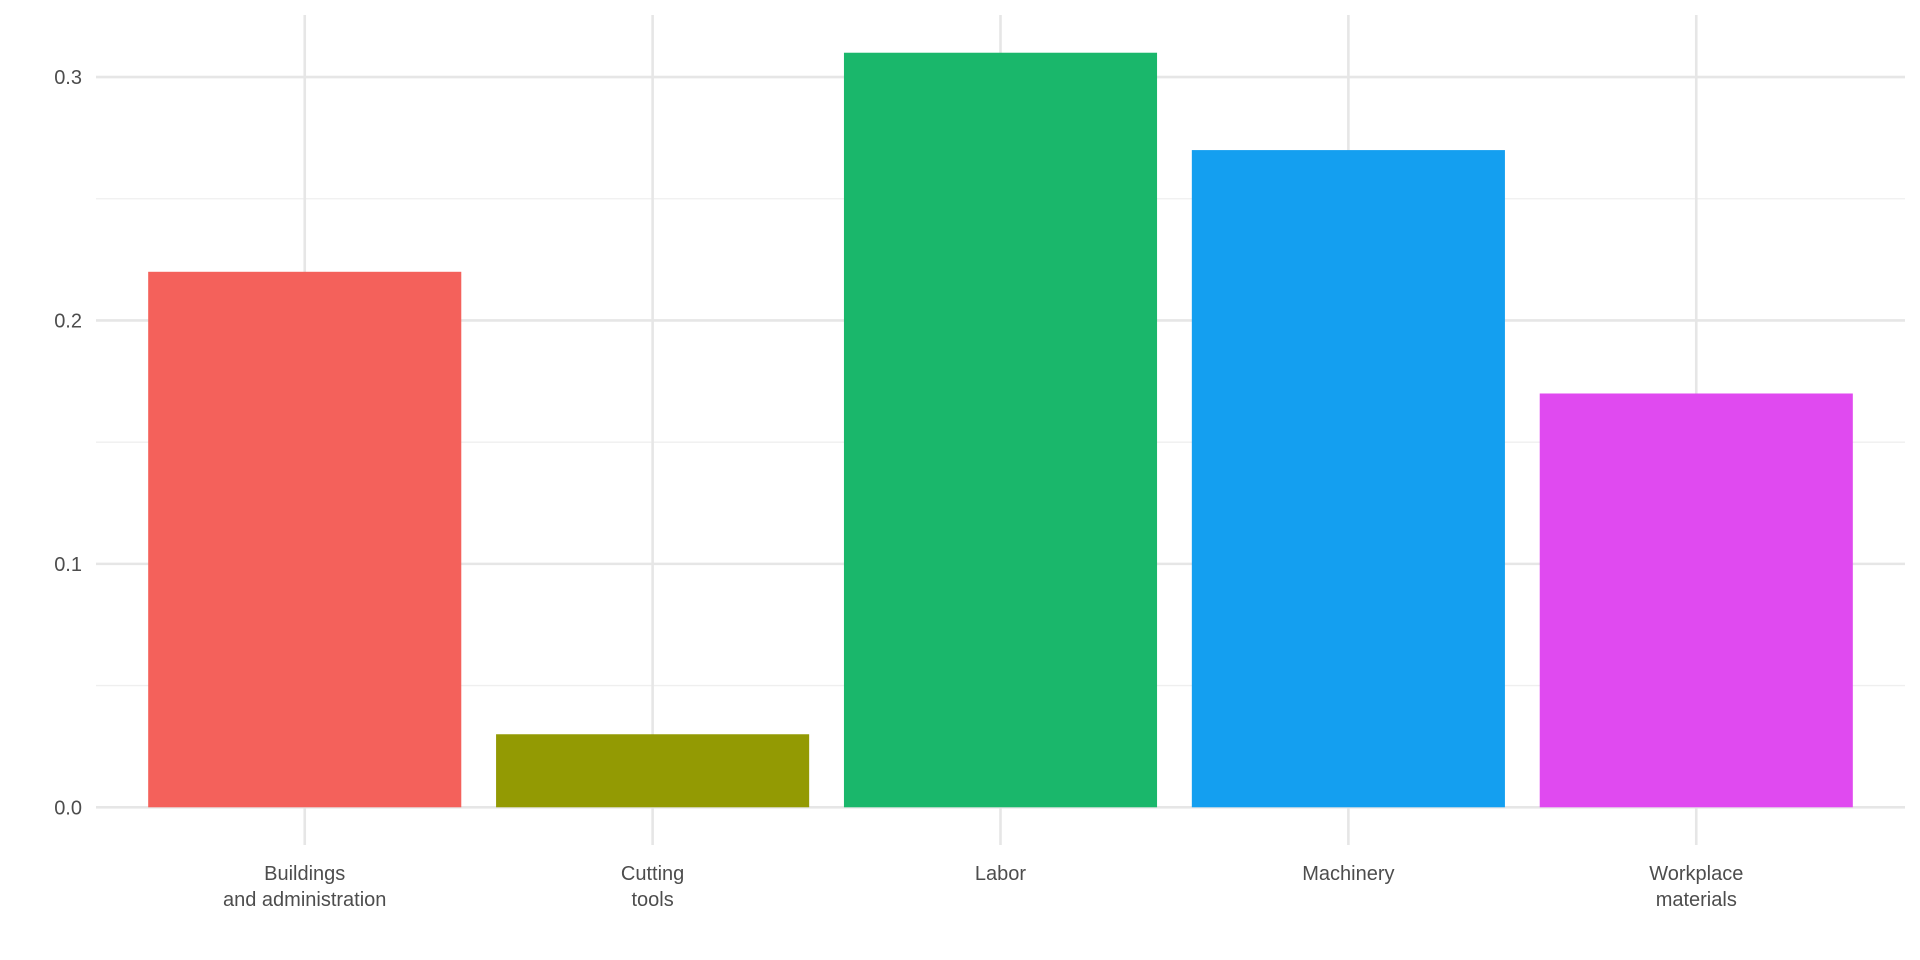 This screenshot has width=1920, height=960. I want to click on x-tick-label: Cutting tools, so click(652, 887).